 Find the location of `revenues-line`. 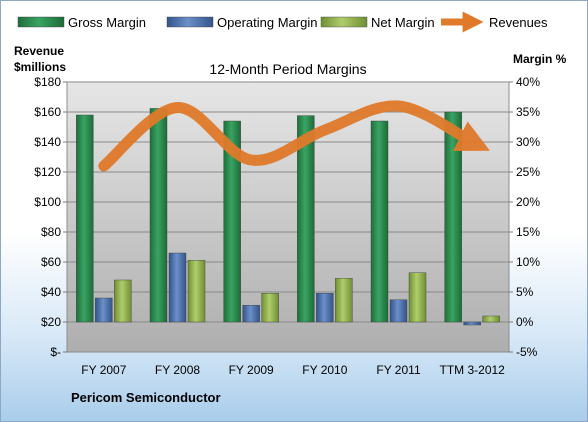

revenues-line is located at coordinates (294, 136).